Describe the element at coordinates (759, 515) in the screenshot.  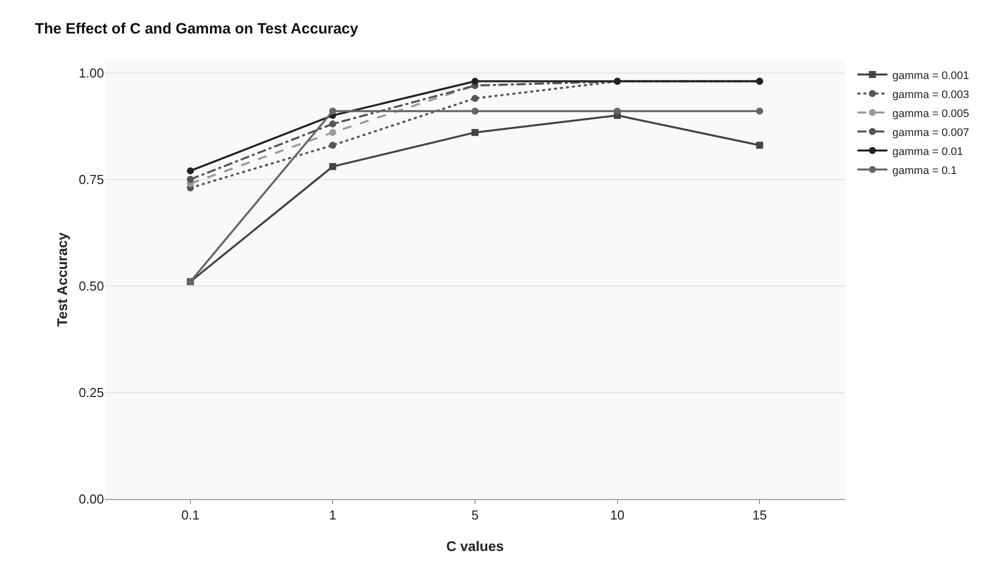
I see `x-tick-label: 15` at that location.